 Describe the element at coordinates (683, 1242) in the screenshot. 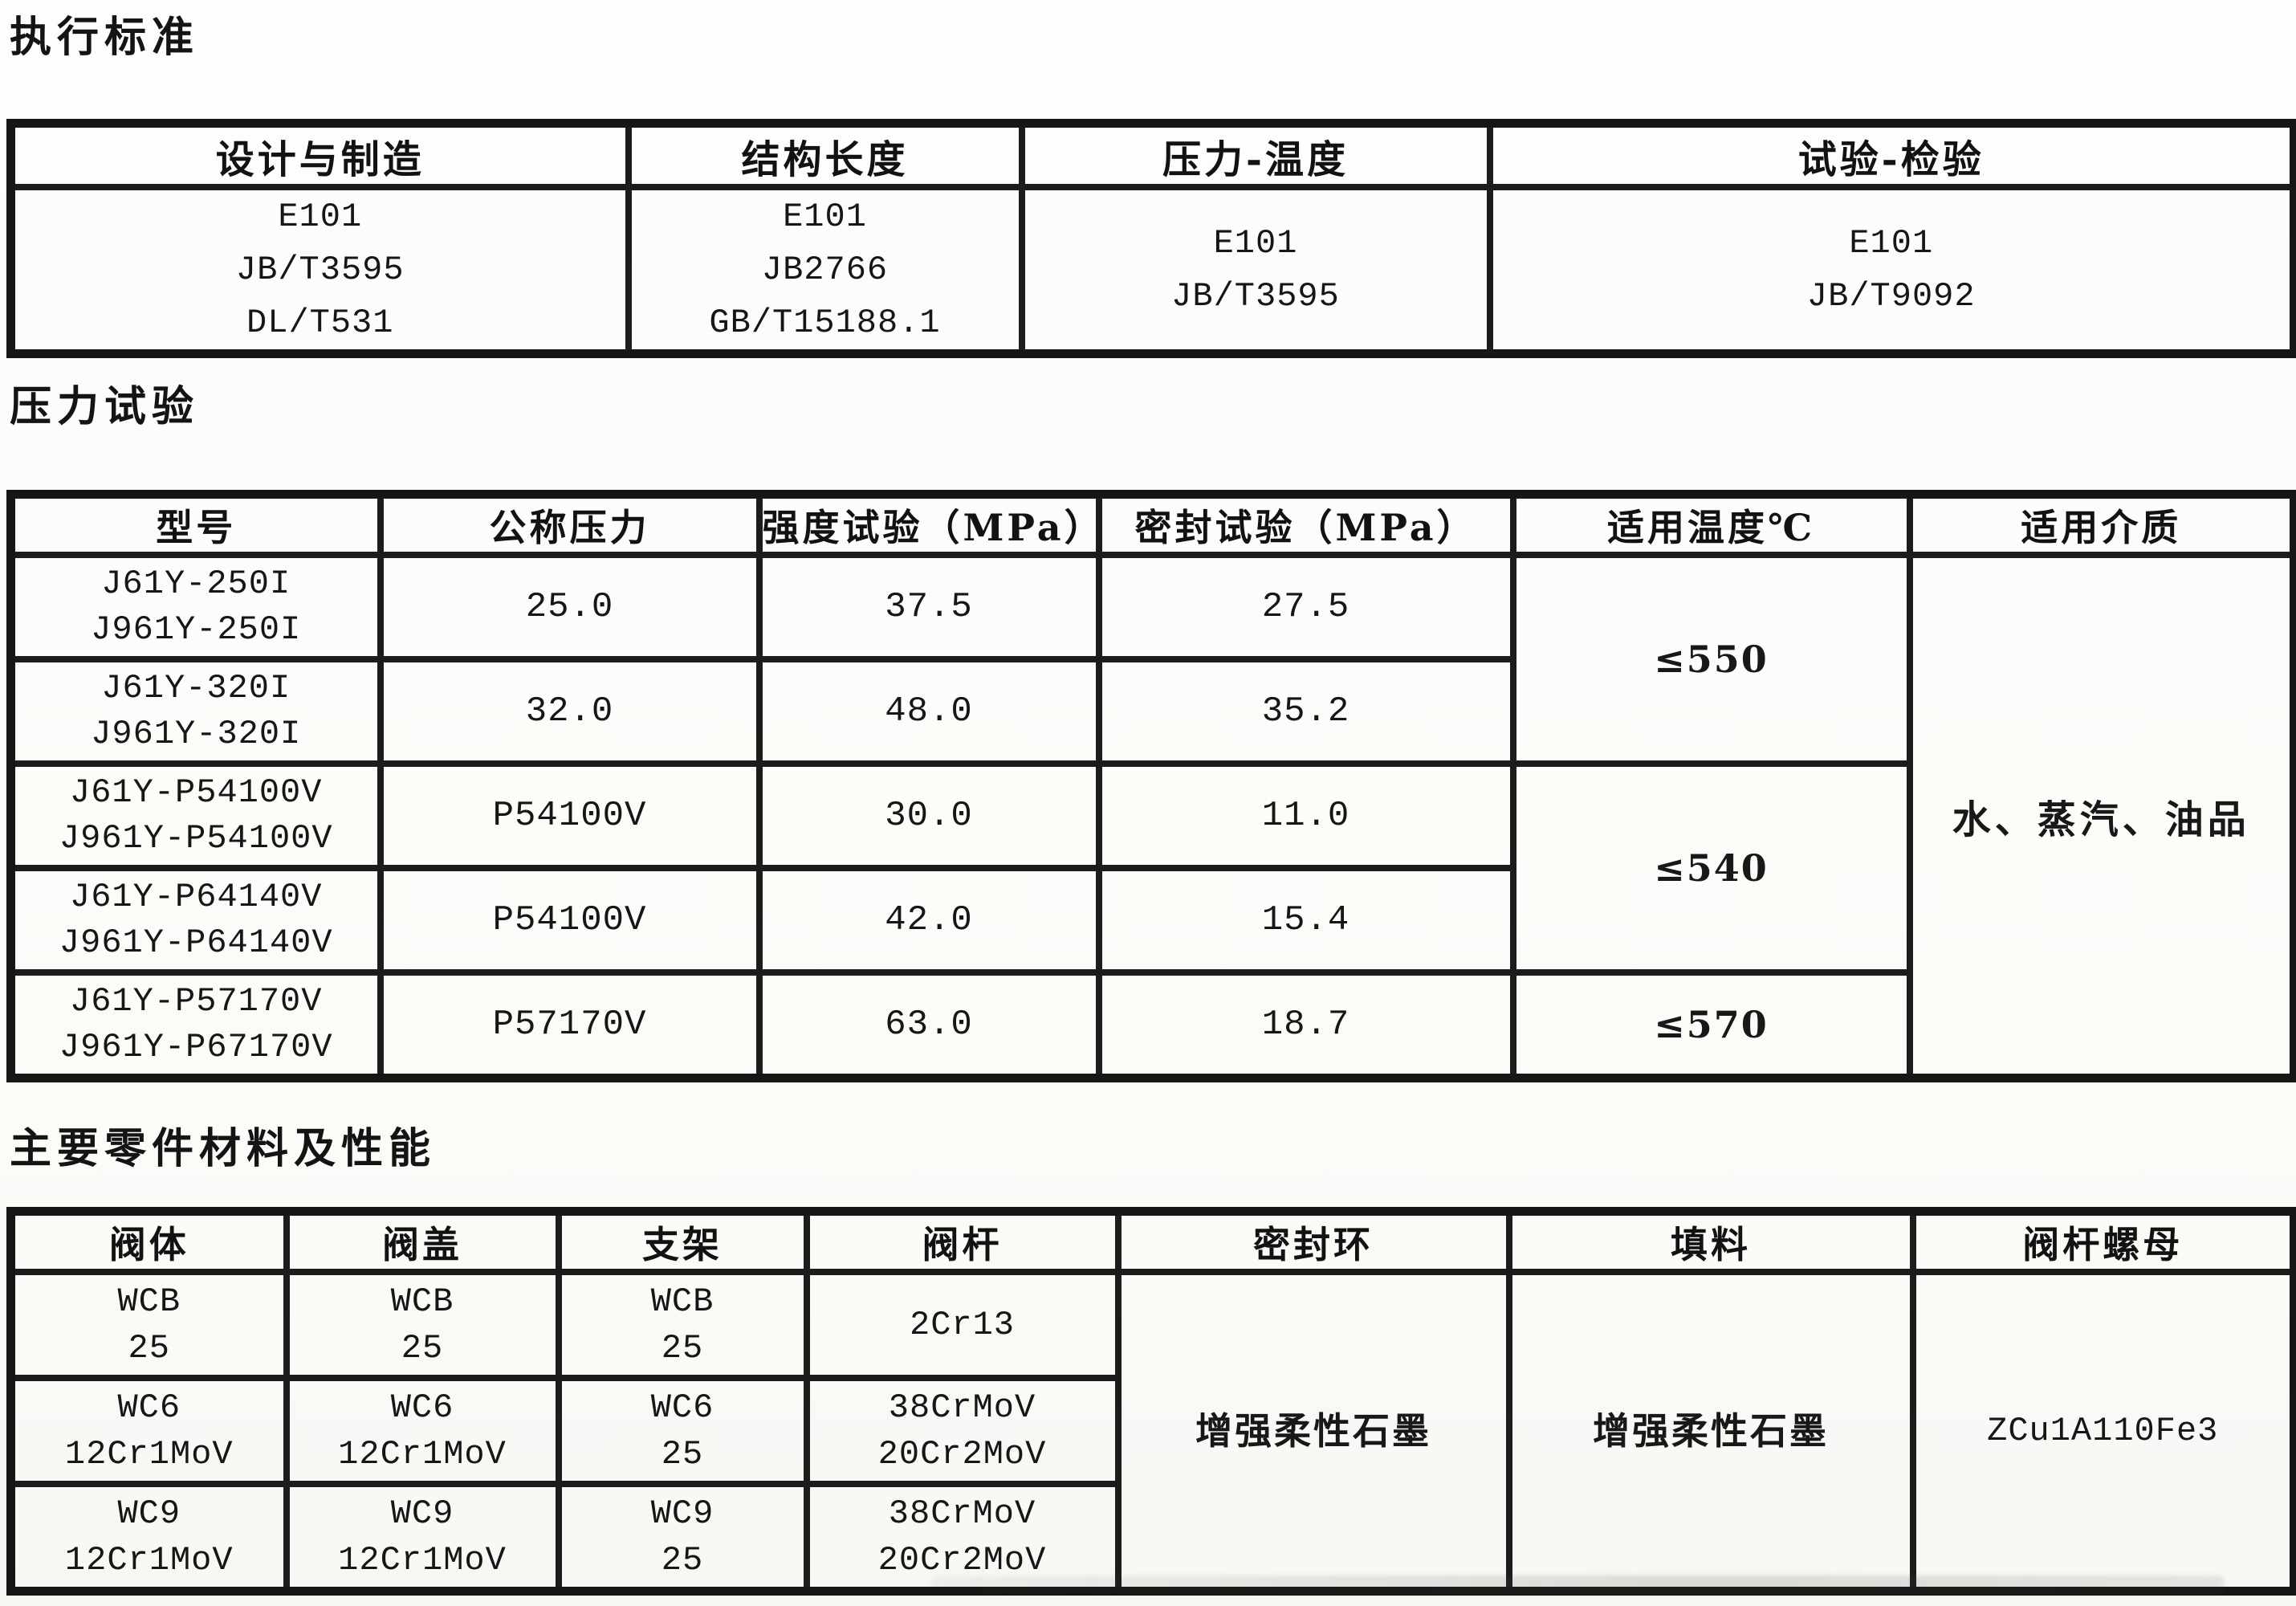

I see `materials-header-bracket: 支架` at that location.